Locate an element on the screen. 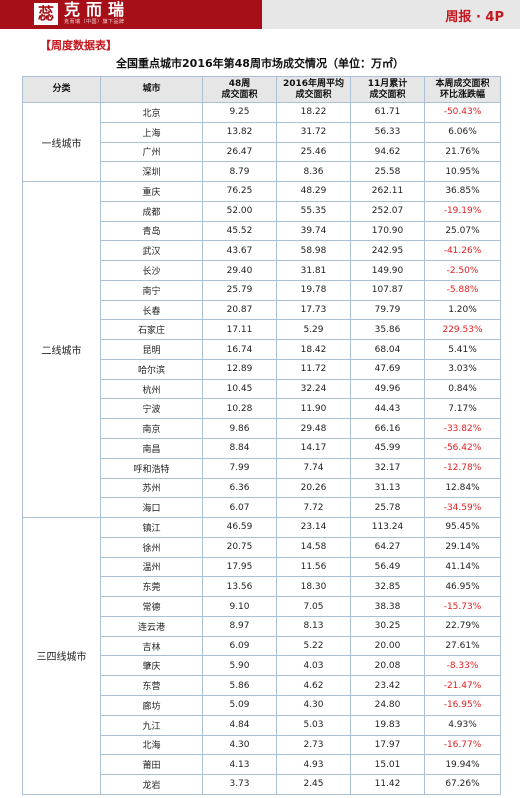 The image size is (520, 798). cell-change: -19.19% is located at coordinates (462, 211).